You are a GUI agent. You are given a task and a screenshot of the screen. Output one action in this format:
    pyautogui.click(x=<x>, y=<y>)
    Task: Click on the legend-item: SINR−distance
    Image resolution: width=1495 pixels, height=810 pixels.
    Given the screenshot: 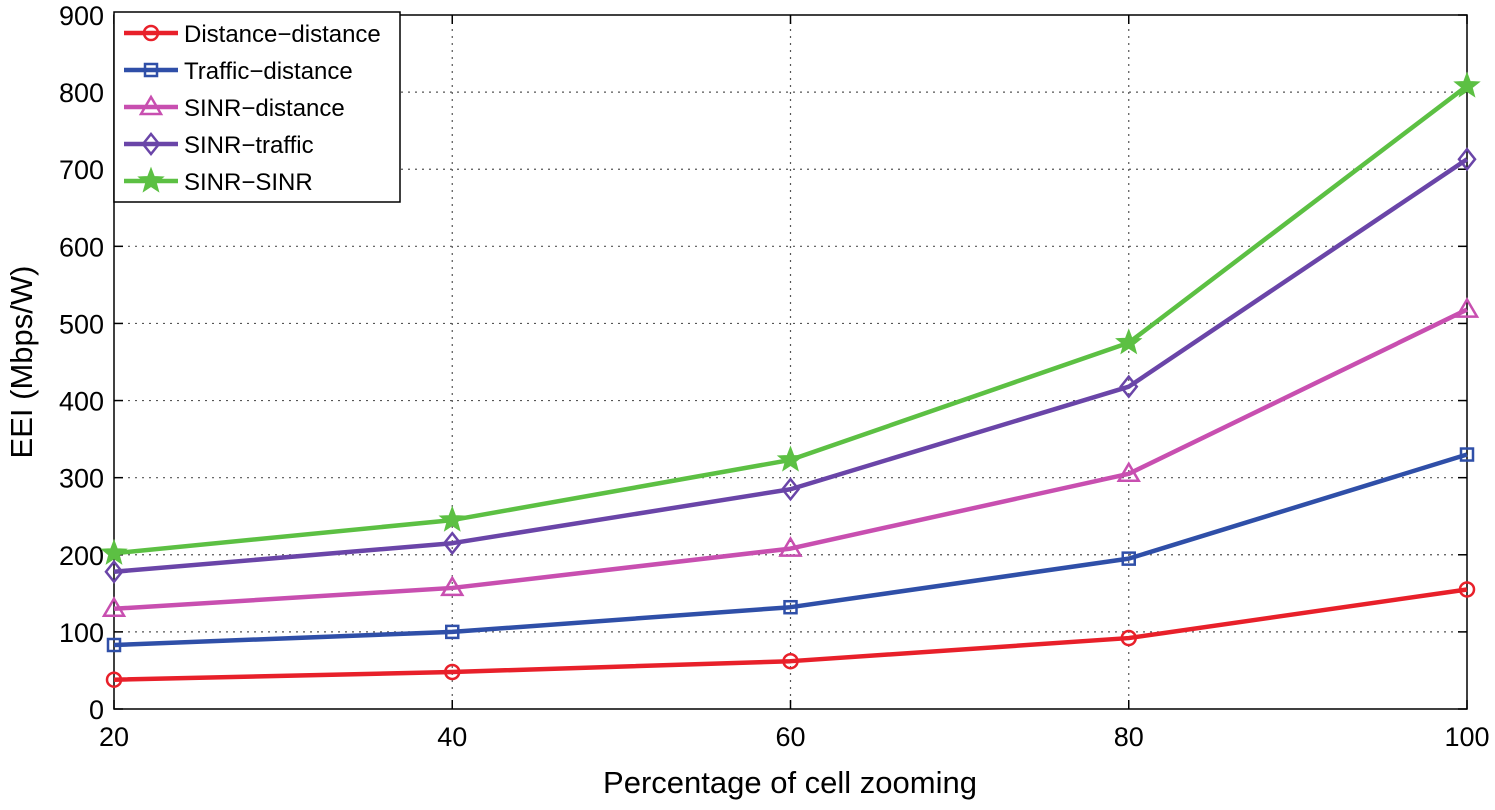 What is the action you would take?
    pyautogui.click(x=234, y=108)
    